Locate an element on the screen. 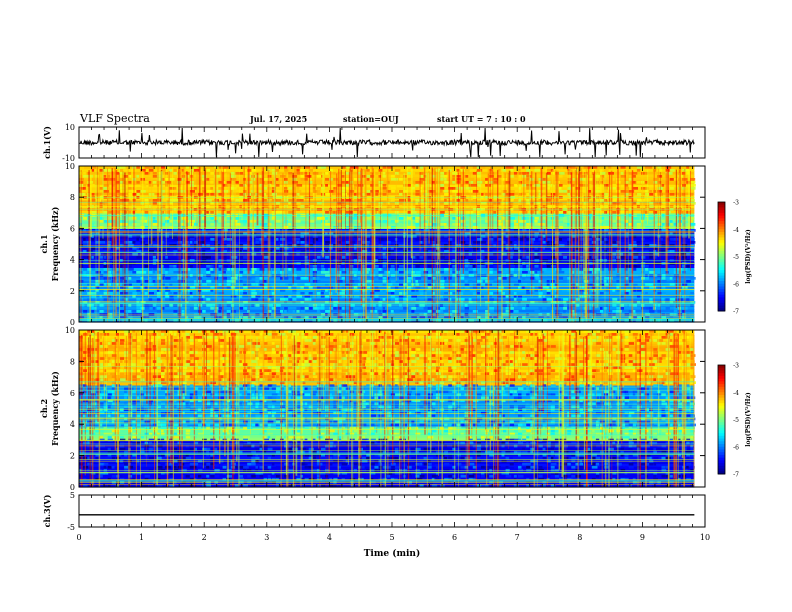 Image resolution: width=792 pixels, height=612 pixels. ch2-spectrogram-band-row is located at coordinates (387, 347).